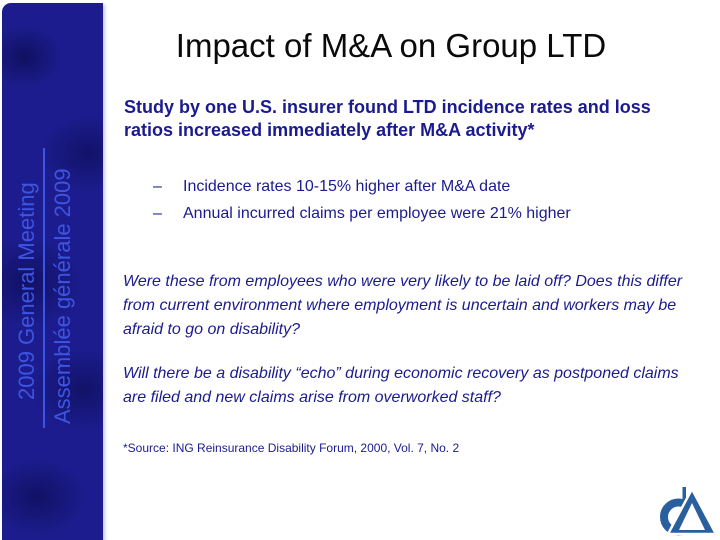  Describe the element at coordinates (26, 291) in the screenshot. I see `sidebar-meeting-name-en: 2009 General Meeting` at that location.